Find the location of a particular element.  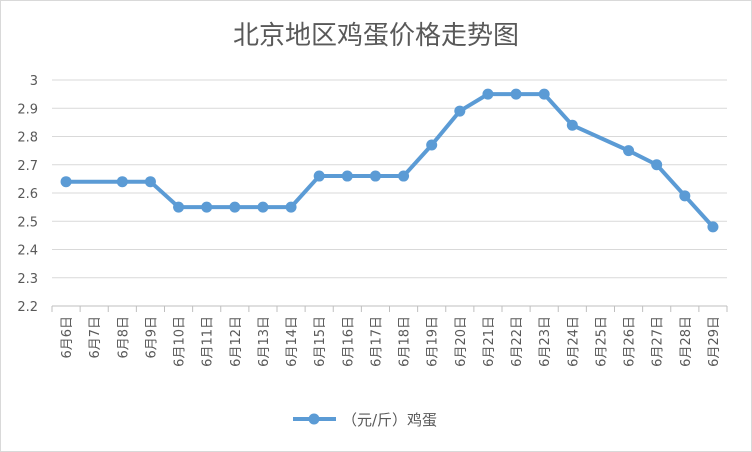

y-tick-label: 2.5 is located at coordinates (27, 222).